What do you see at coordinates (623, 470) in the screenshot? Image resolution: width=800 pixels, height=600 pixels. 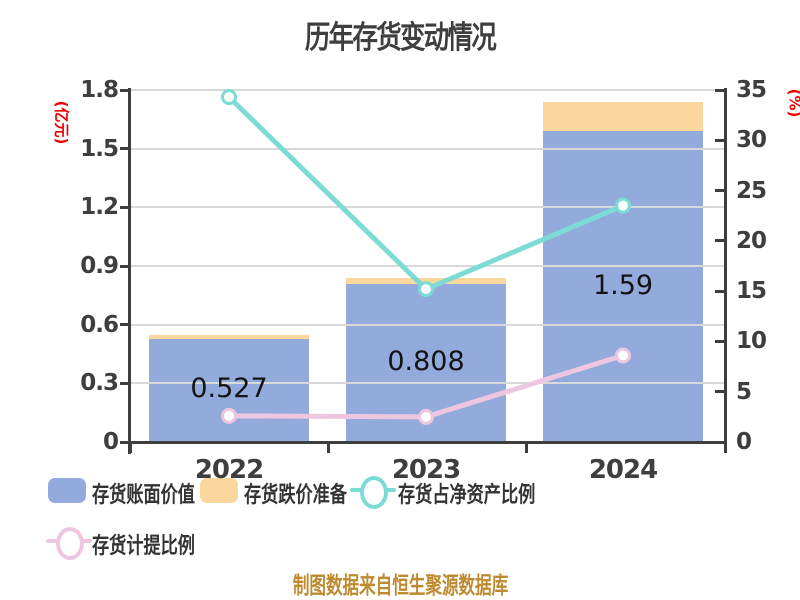 I see `x-axis-label-2024: 2024` at bounding box center [623, 470].